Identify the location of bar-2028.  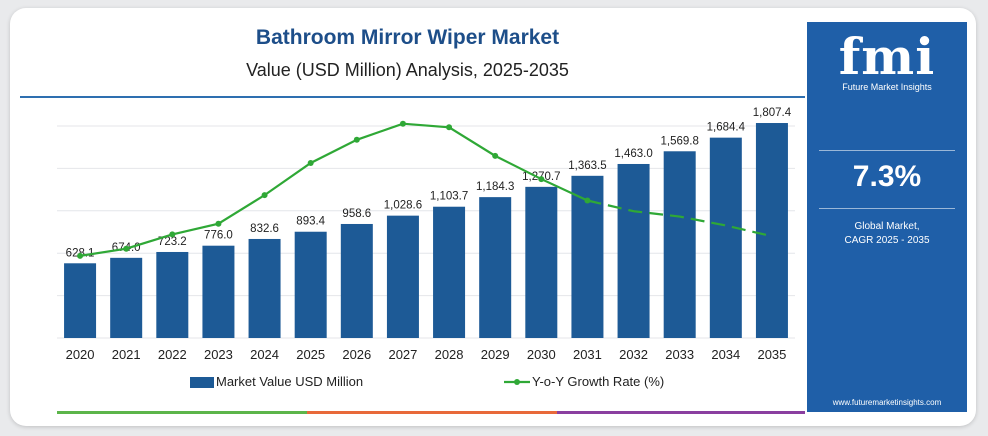
(449, 272).